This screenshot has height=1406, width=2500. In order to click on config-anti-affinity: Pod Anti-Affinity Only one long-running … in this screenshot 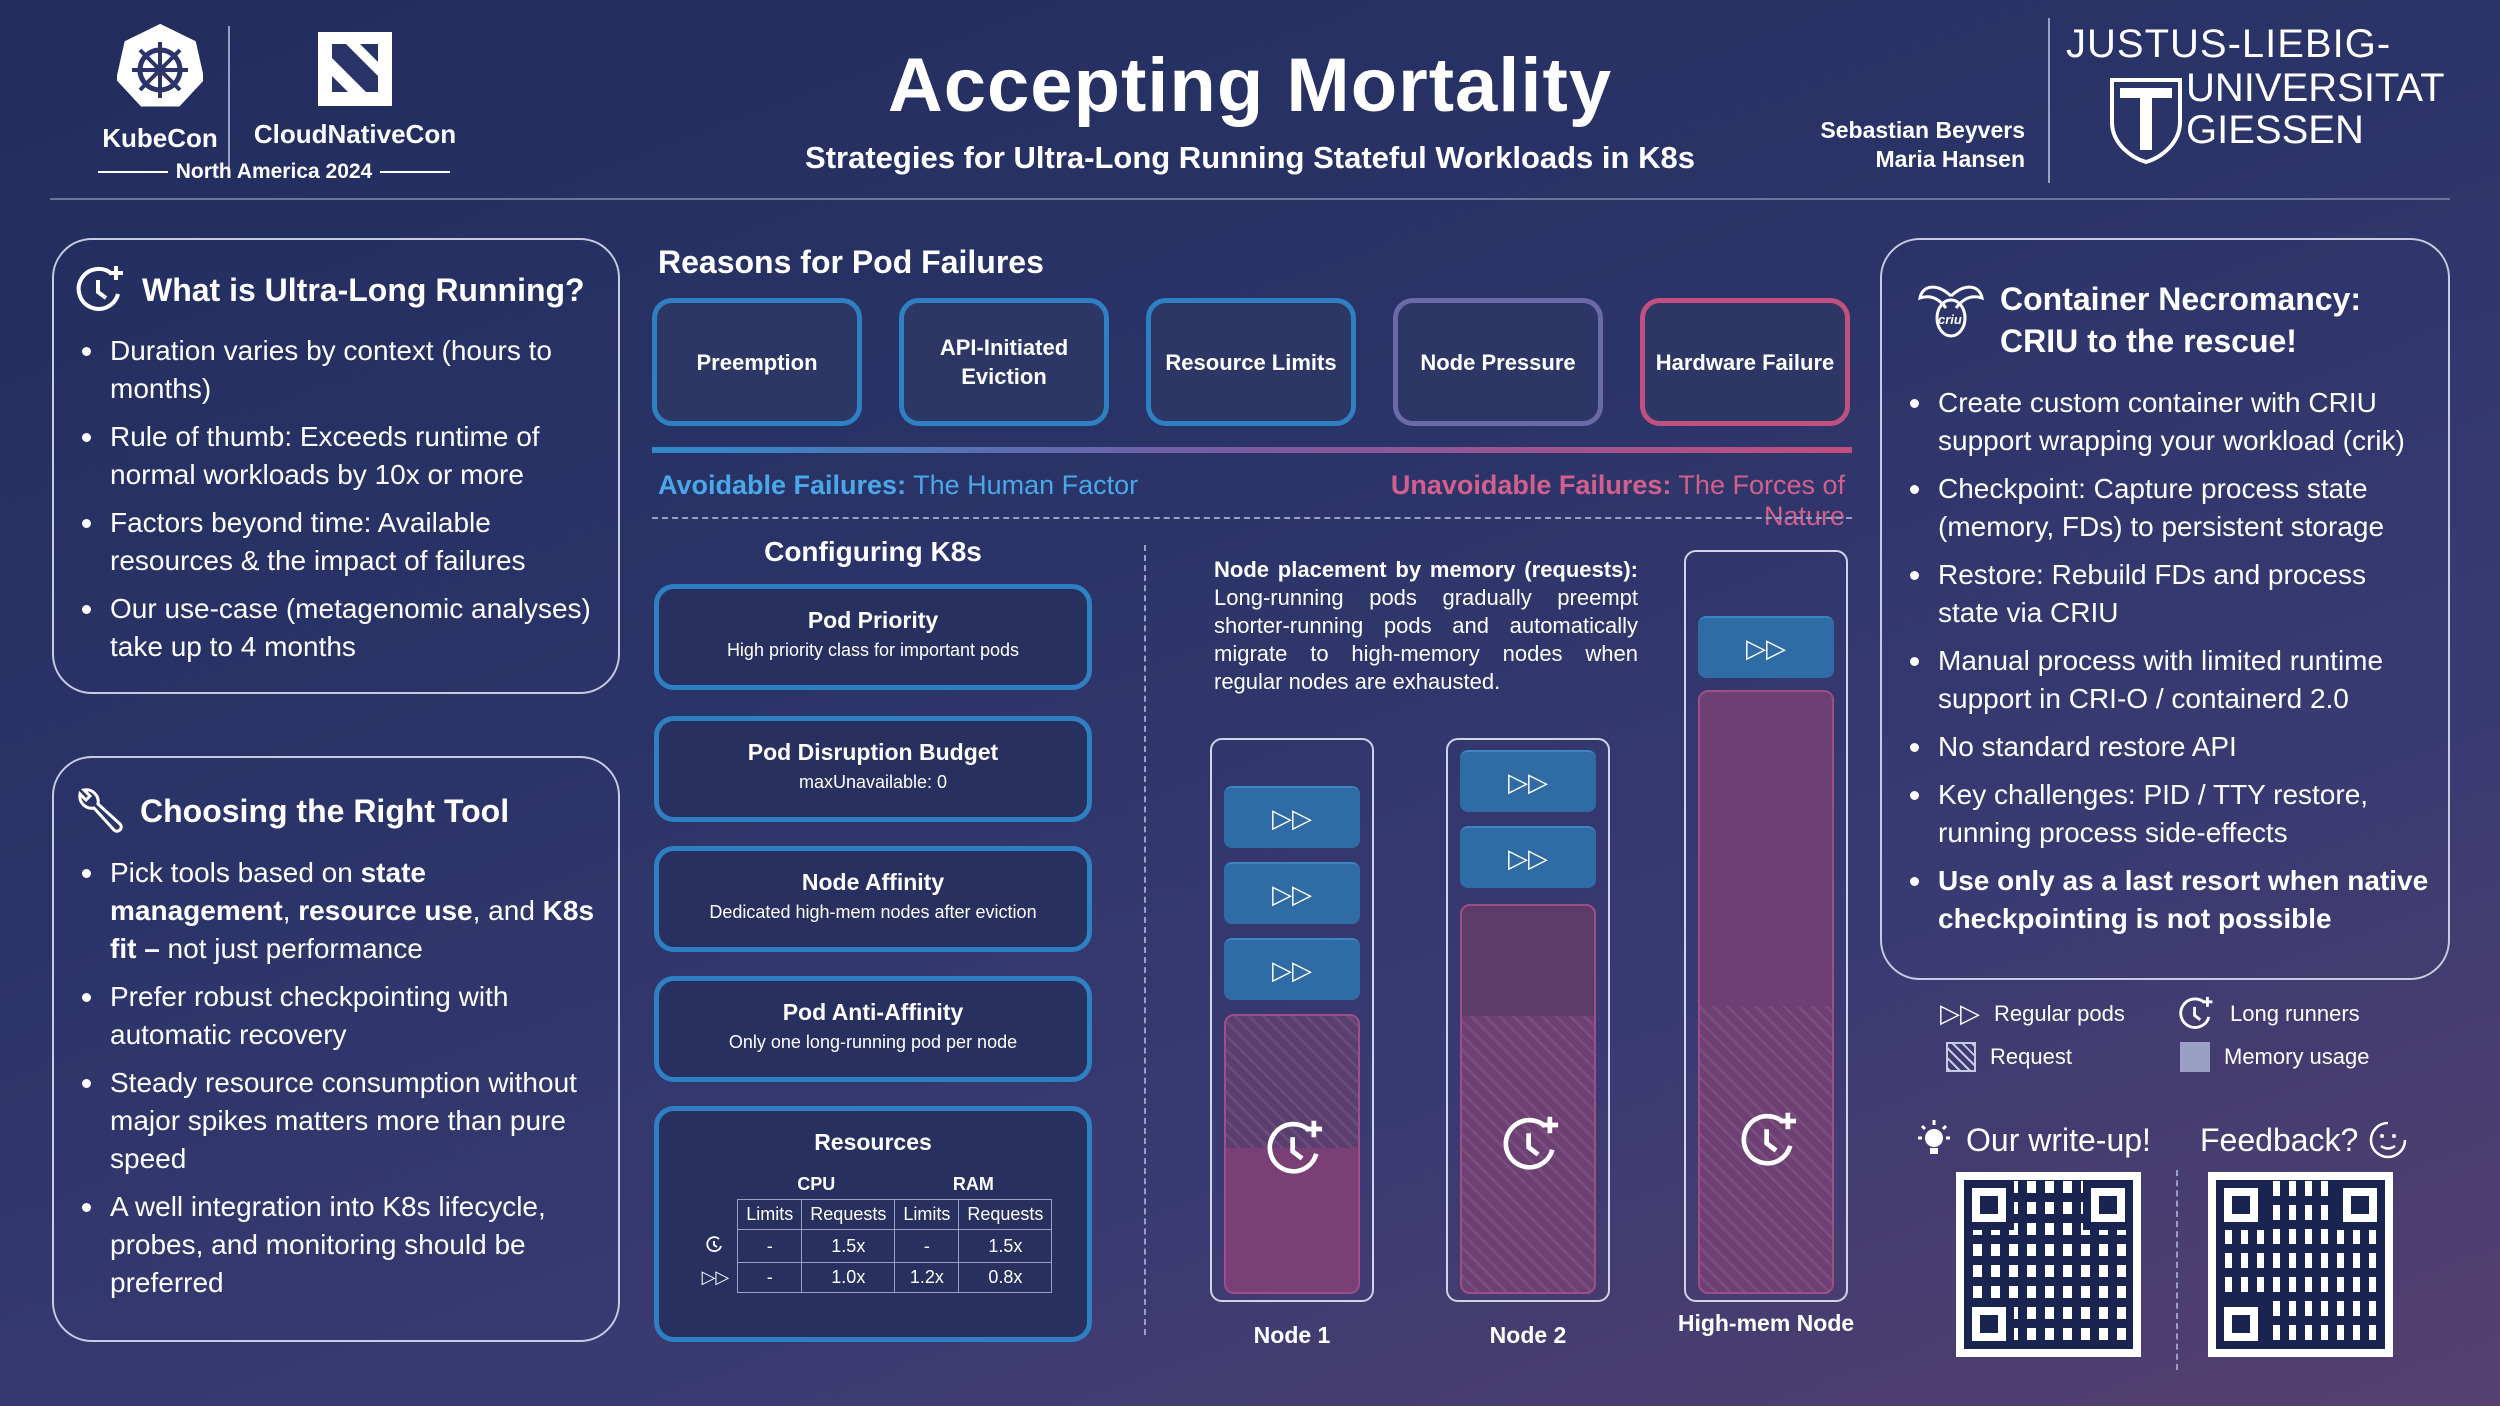, I will do `click(873, 1029)`.